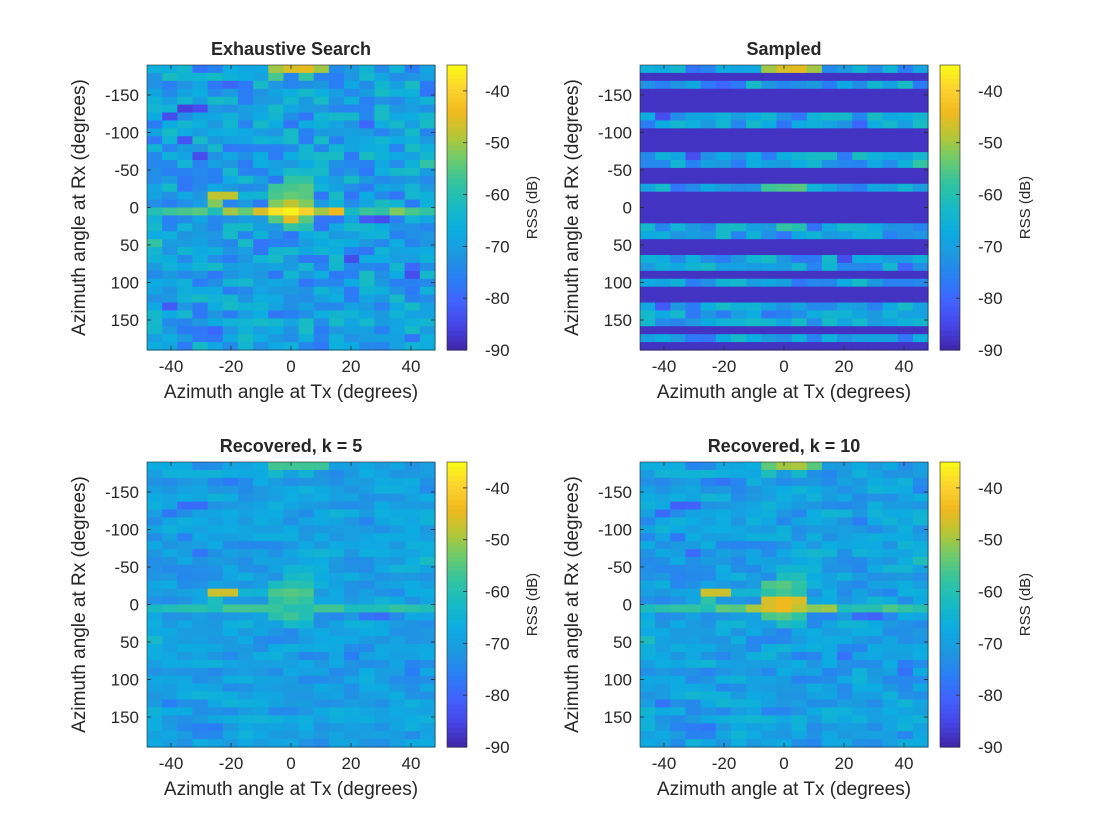  What do you see at coordinates (783, 763) in the screenshot?
I see `x-tick-label: 0` at bounding box center [783, 763].